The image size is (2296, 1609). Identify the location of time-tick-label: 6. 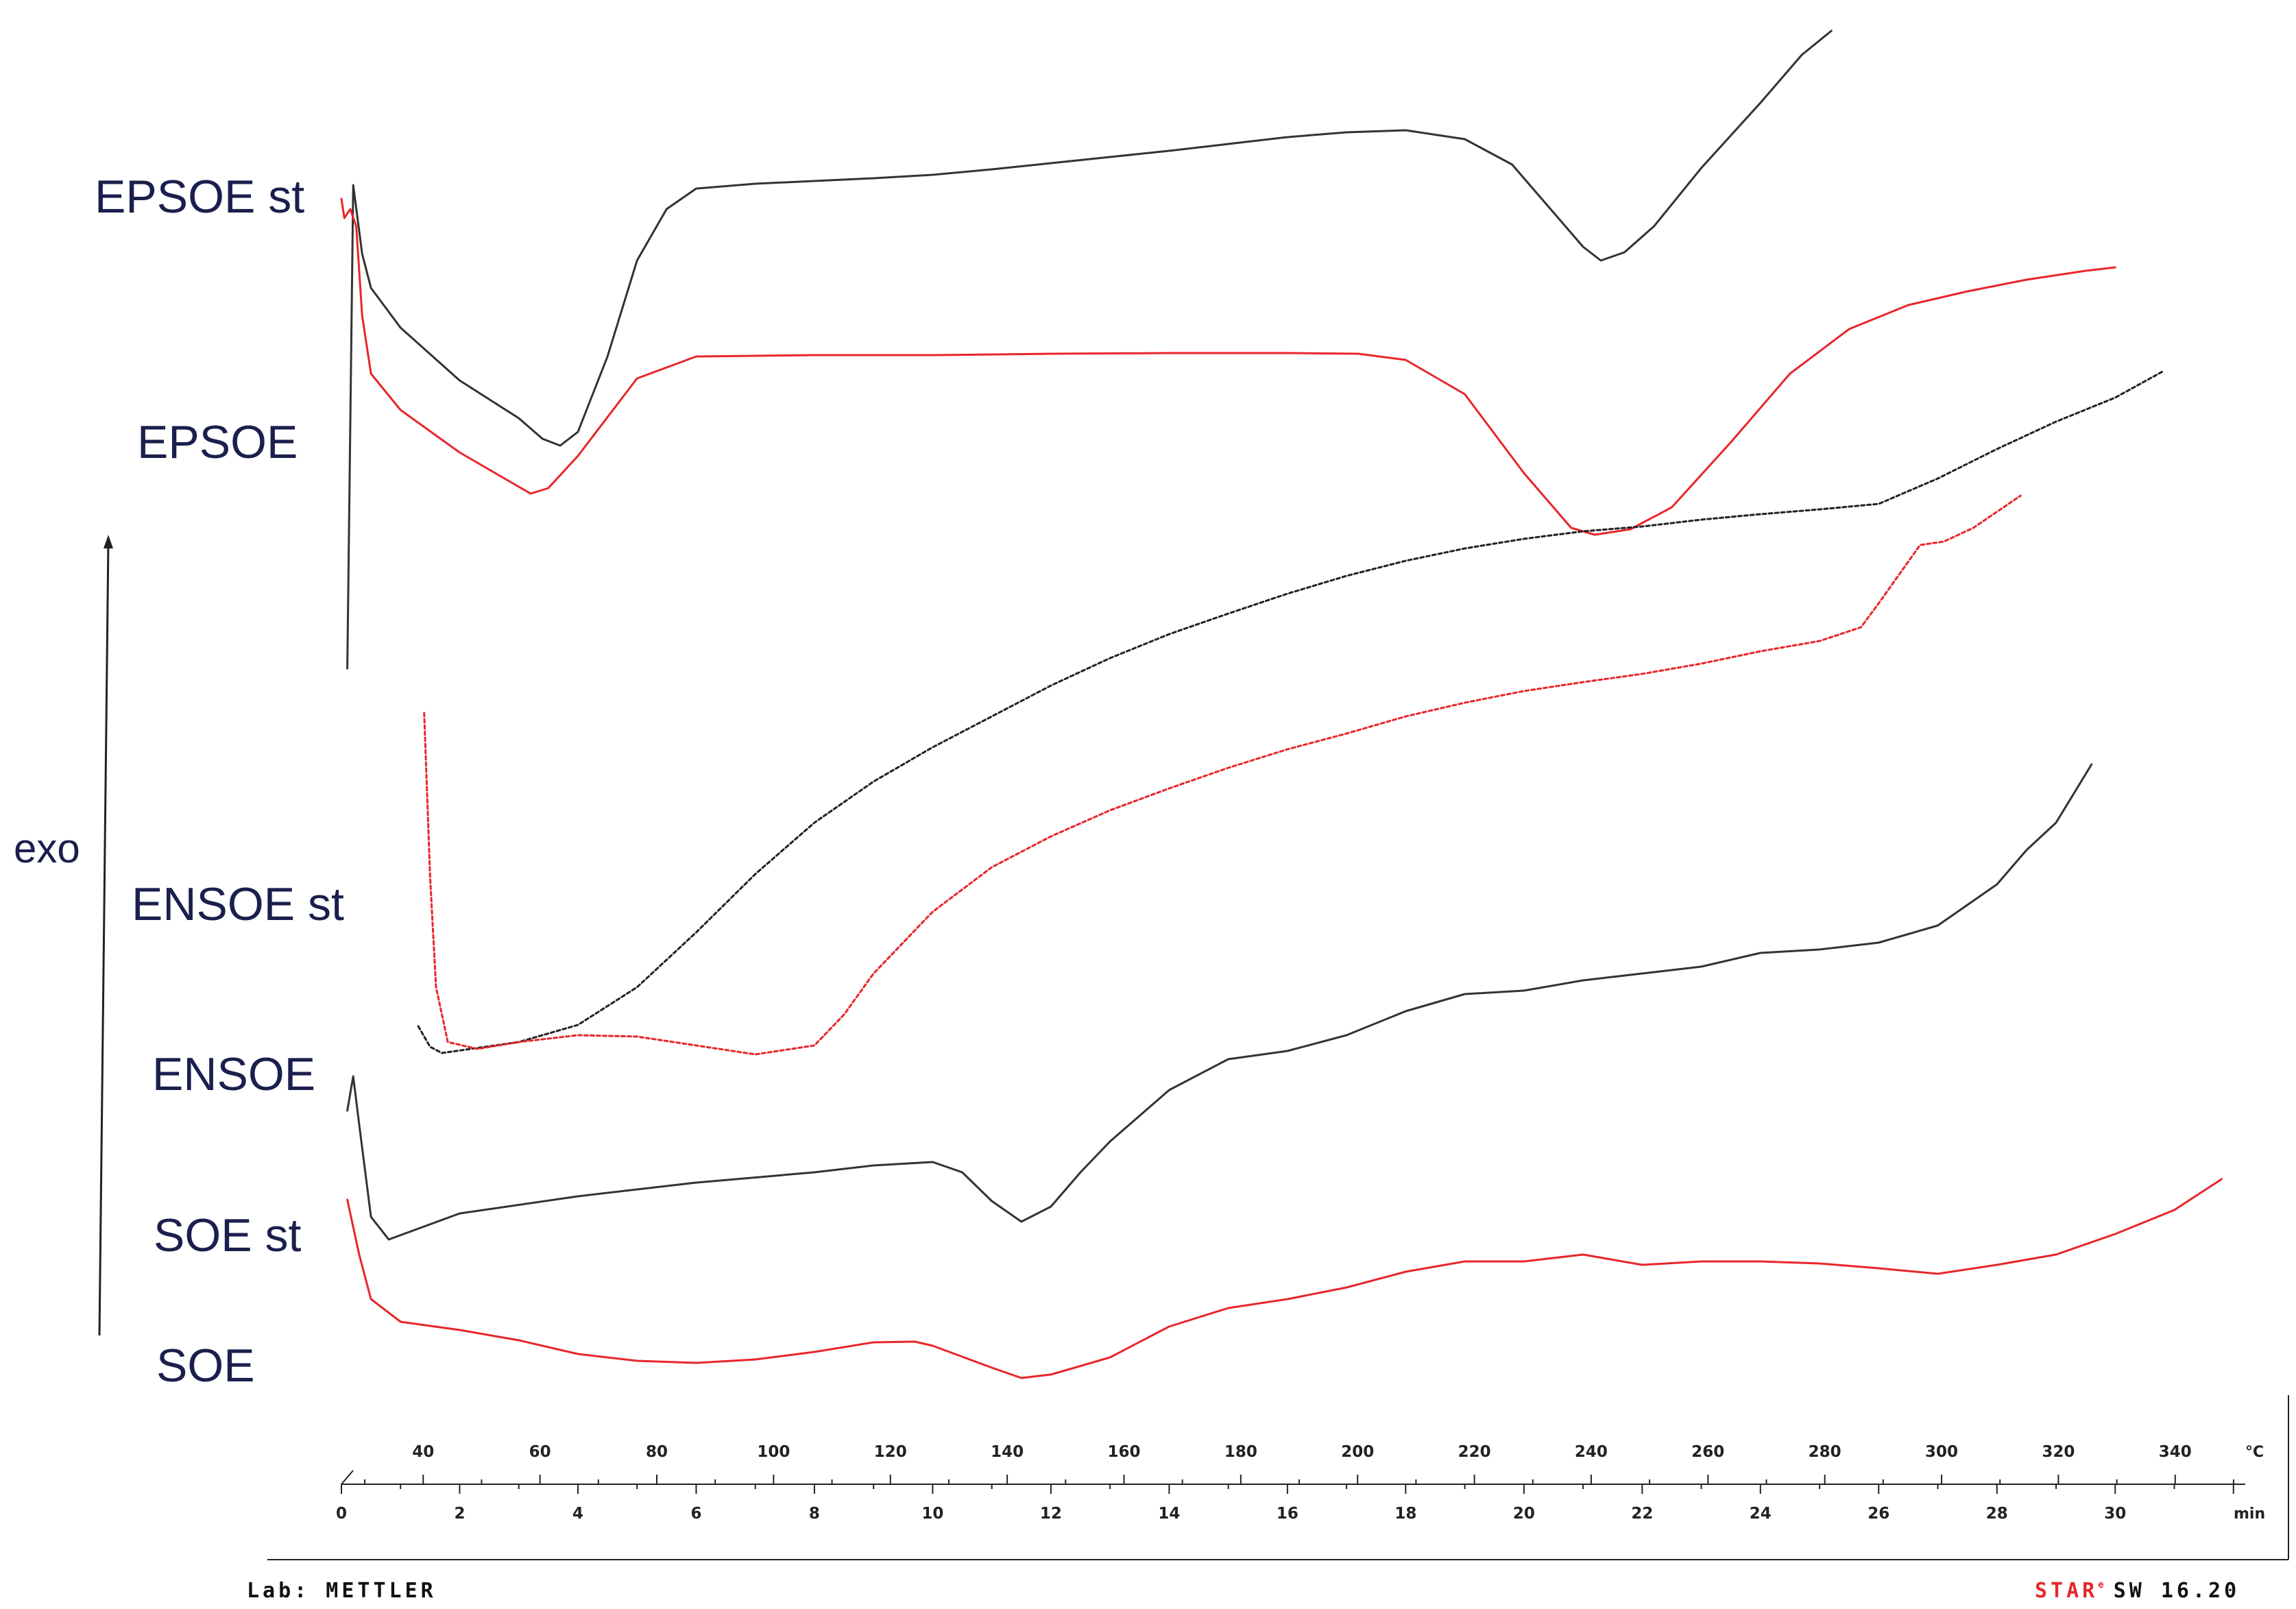
(695, 1514).